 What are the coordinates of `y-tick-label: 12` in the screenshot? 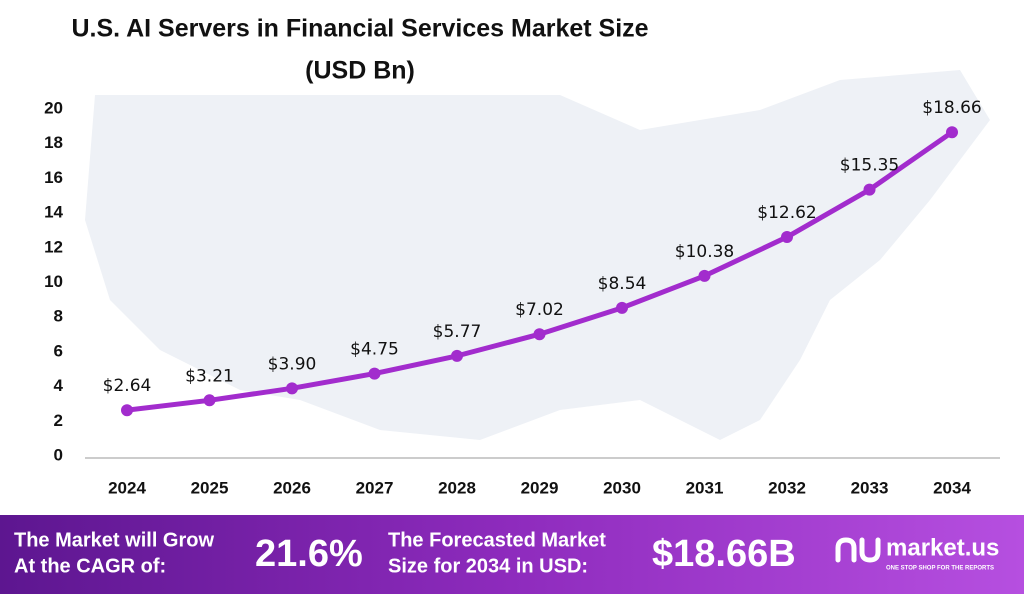 It's located at (53, 246).